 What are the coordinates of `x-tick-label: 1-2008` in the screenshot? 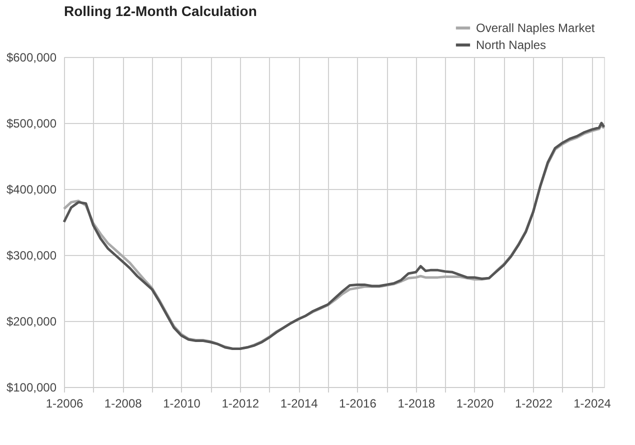 It's located at (123, 403).